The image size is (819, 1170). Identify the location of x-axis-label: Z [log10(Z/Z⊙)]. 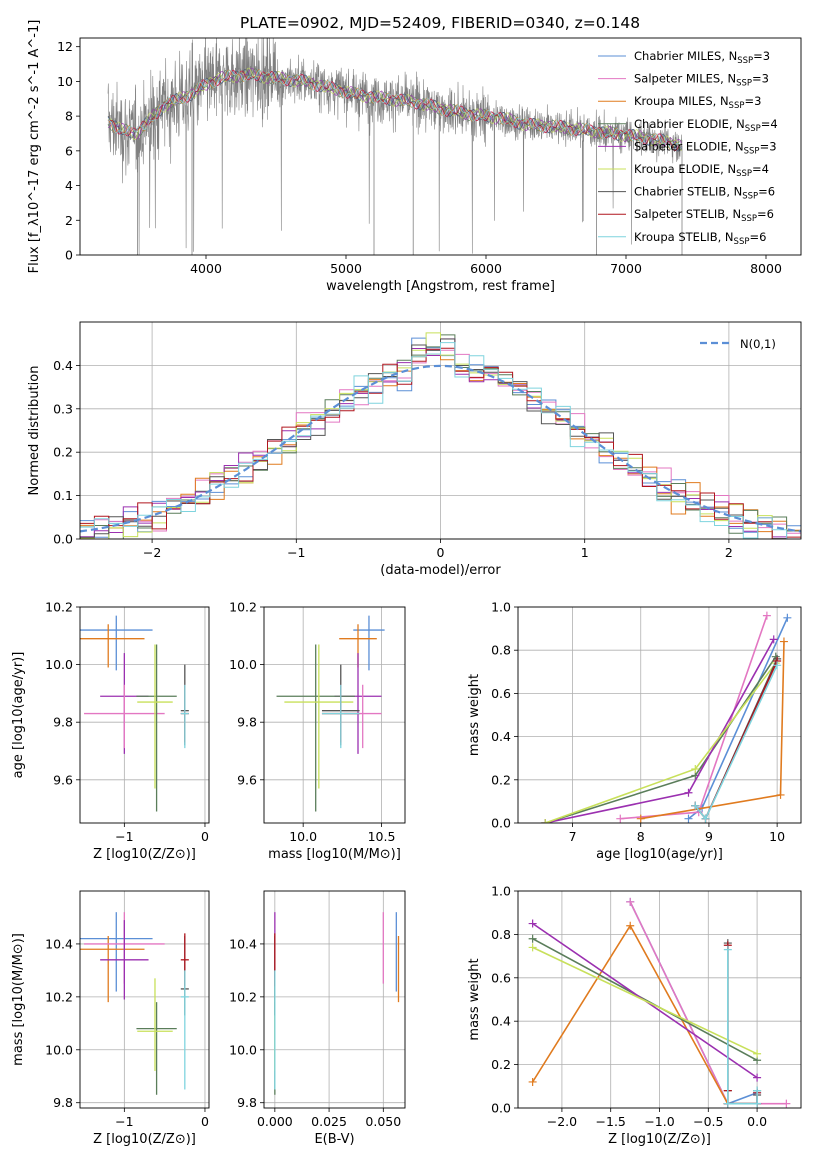
(144, 1139).